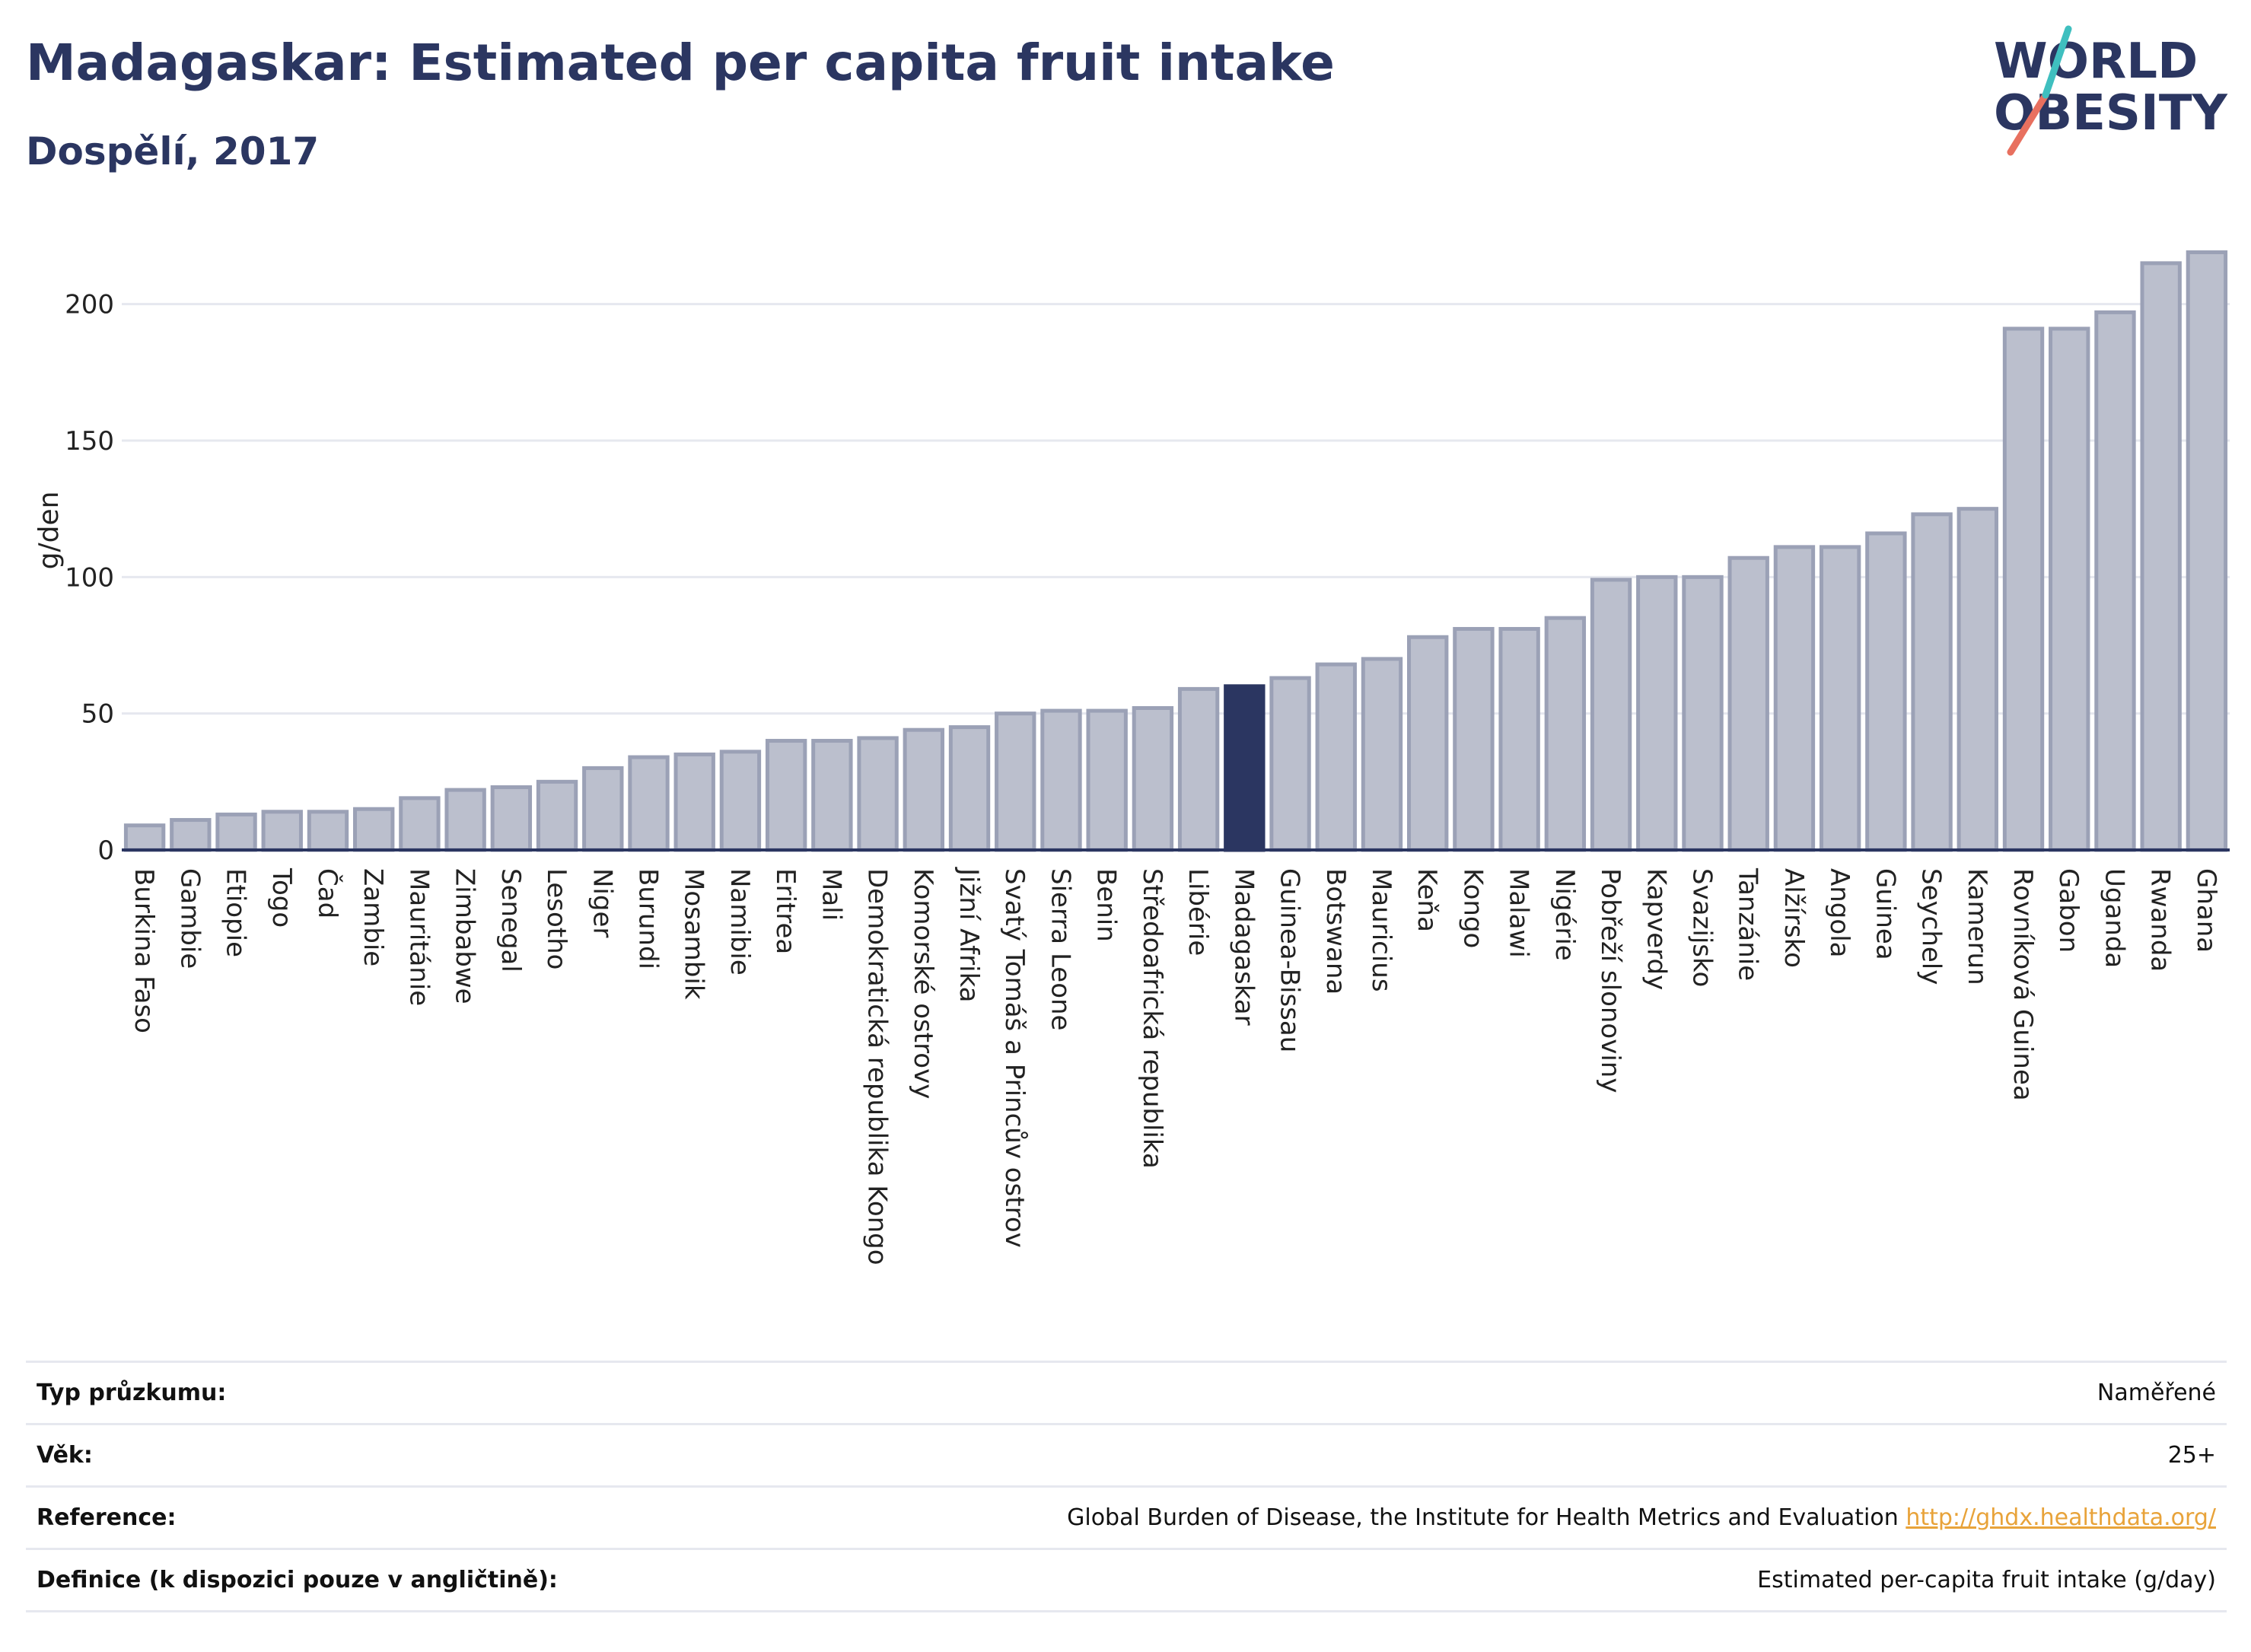 This screenshot has width=2251, height=1652. Describe the element at coordinates (1475, 1393) in the screenshot. I see `info-value: Naměřené` at that location.